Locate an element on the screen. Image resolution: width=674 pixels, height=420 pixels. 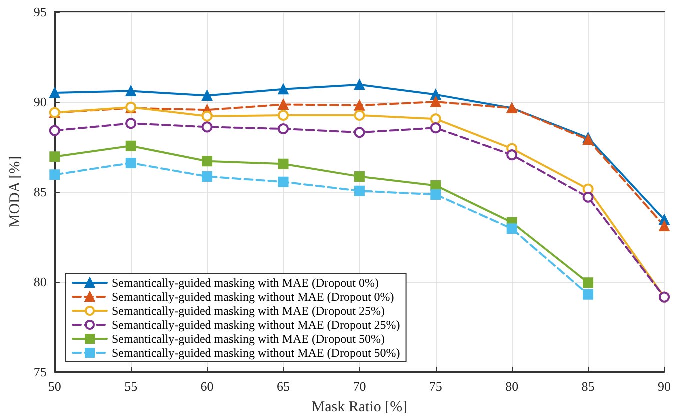
y-tick-label: 95 is located at coordinates (40, 12).